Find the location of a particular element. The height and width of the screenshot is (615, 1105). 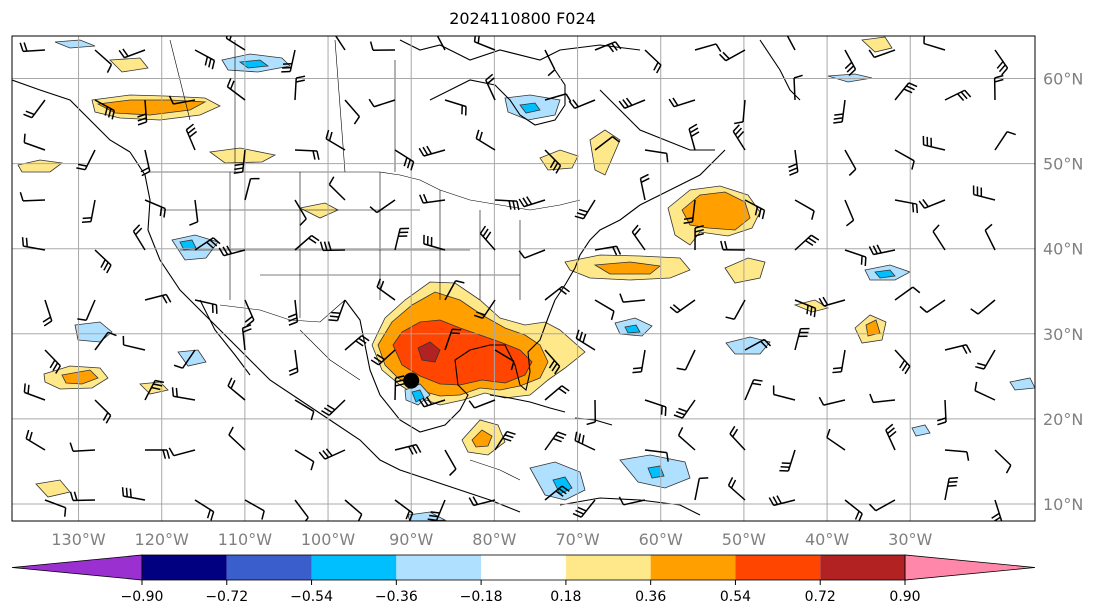

warm-anomaly-gulf-red is located at coordinates (462, 352).